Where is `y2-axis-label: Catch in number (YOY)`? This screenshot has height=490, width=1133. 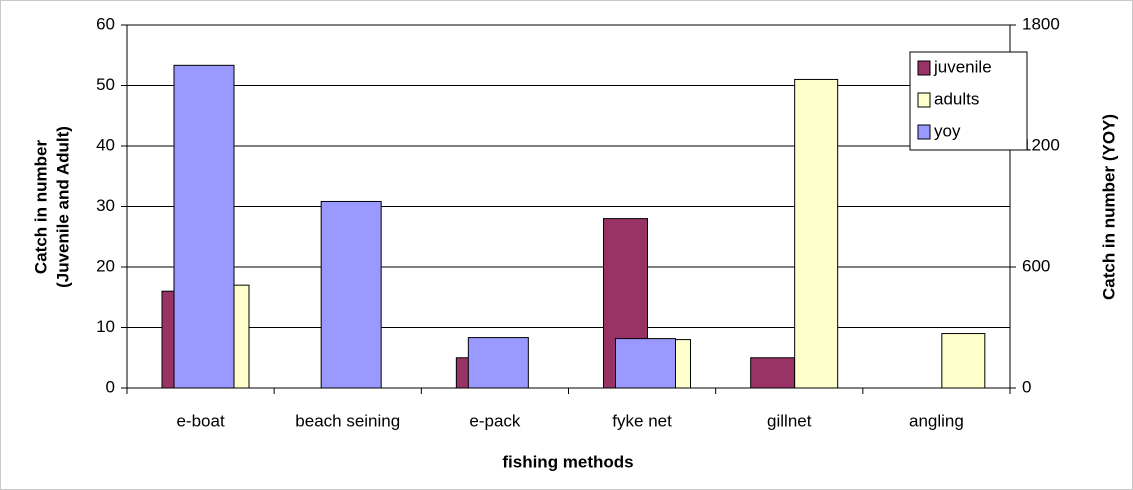
y2-axis-label: Catch in number (YOY) is located at coordinates (1108, 207).